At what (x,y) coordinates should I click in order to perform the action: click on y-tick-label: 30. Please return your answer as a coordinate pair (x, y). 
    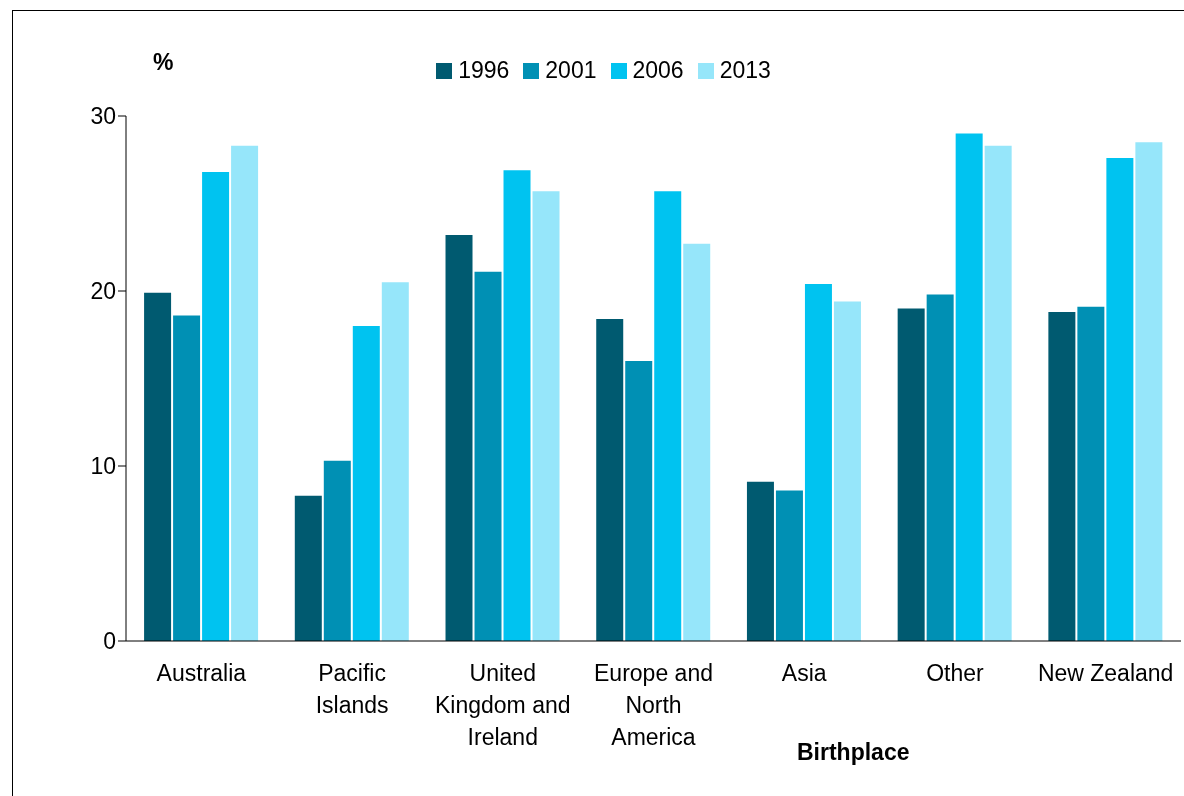
    Looking at the image, I should click on (103, 116).